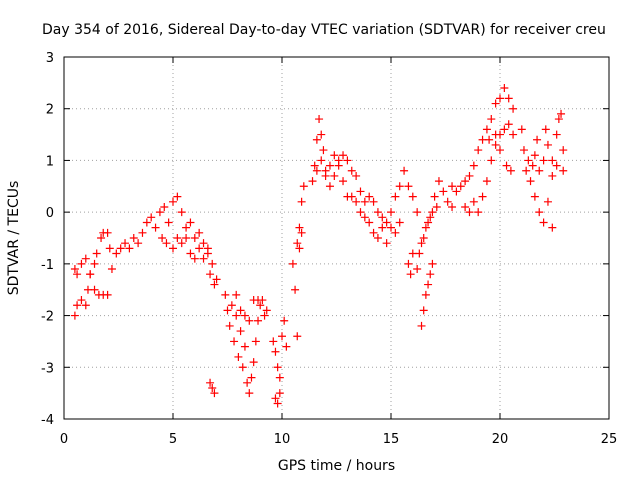 The width and height of the screenshot is (640, 480). I want to click on y-tick-label: 1, so click(50, 161).